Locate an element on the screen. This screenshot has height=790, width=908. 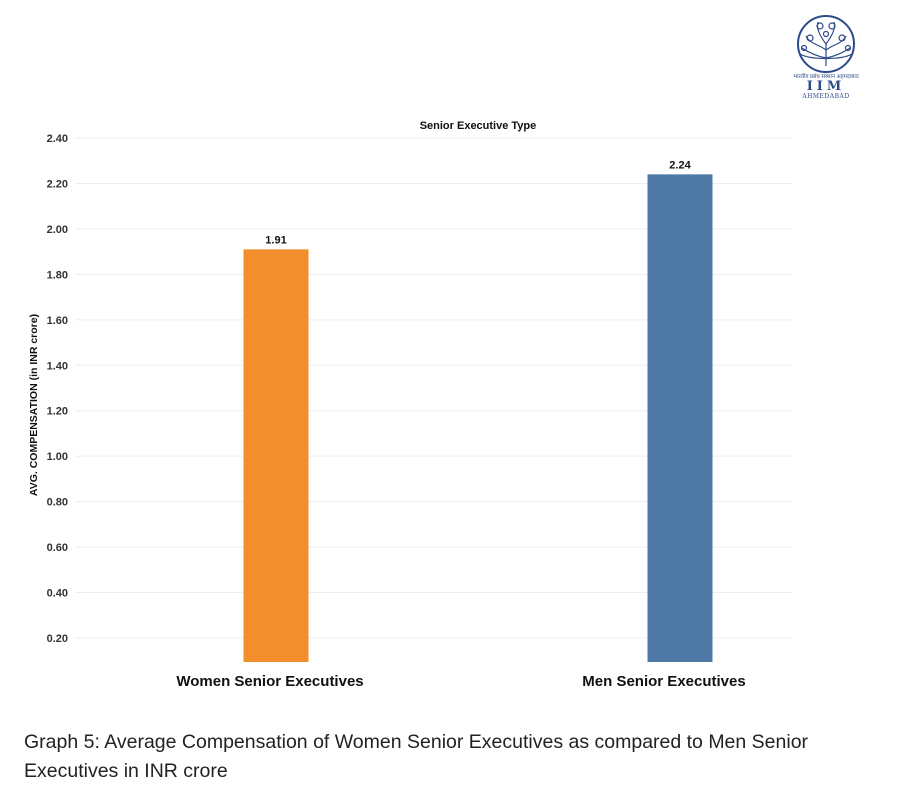
y-axis-label: AVG. COMPENSATION (in INR crore) is located at coordinates (34, 405).